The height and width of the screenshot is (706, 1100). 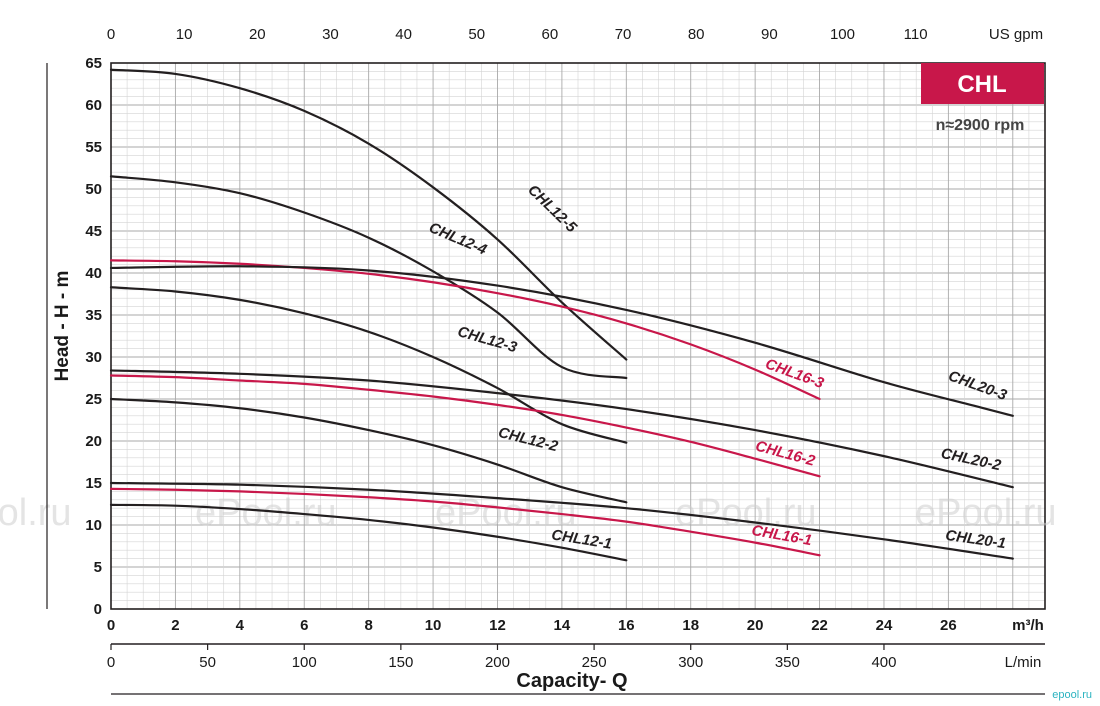 I want to click on x-tick-label: 2, so click(x=175, y=625).